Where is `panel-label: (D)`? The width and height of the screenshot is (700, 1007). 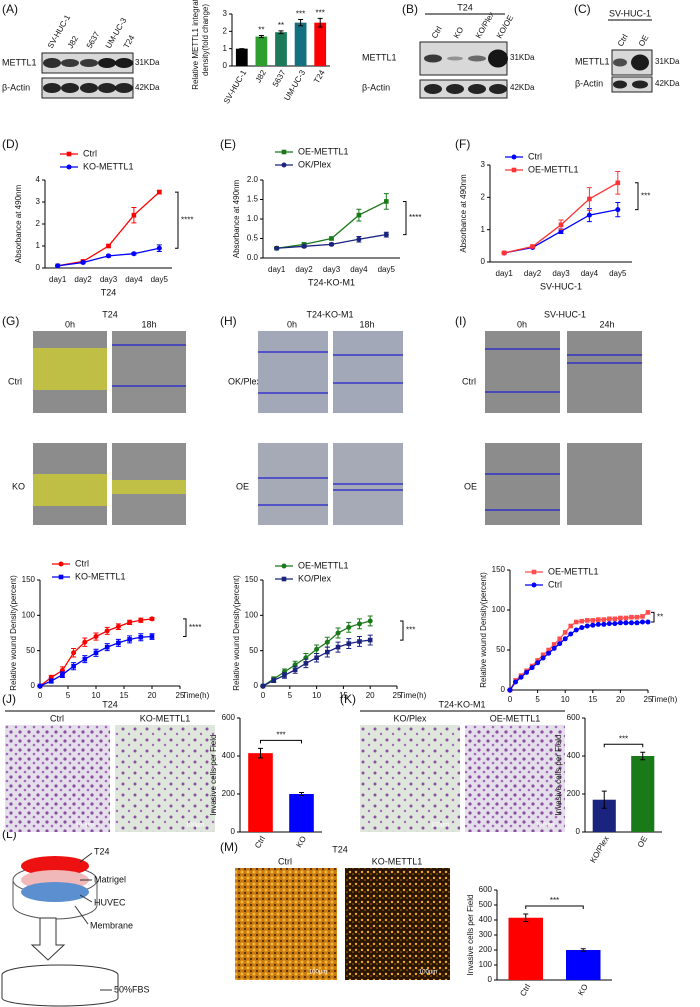 panel-label: (D) is located at coordinates (10, 144).